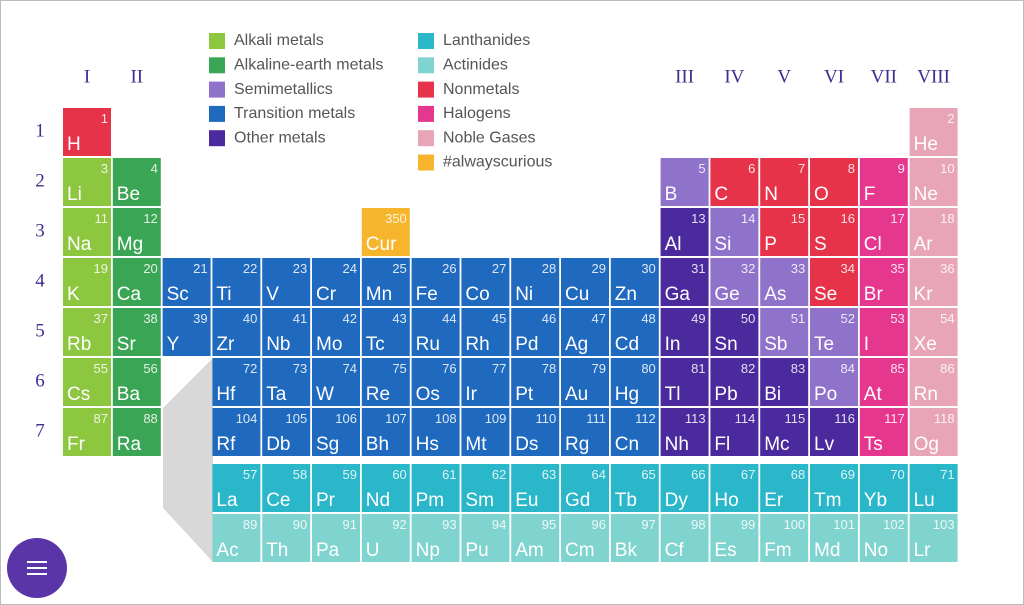 The height and width of the screenshot is (605, 1024). I want to click on element-cell: 17 Cl, so click(883, 232).